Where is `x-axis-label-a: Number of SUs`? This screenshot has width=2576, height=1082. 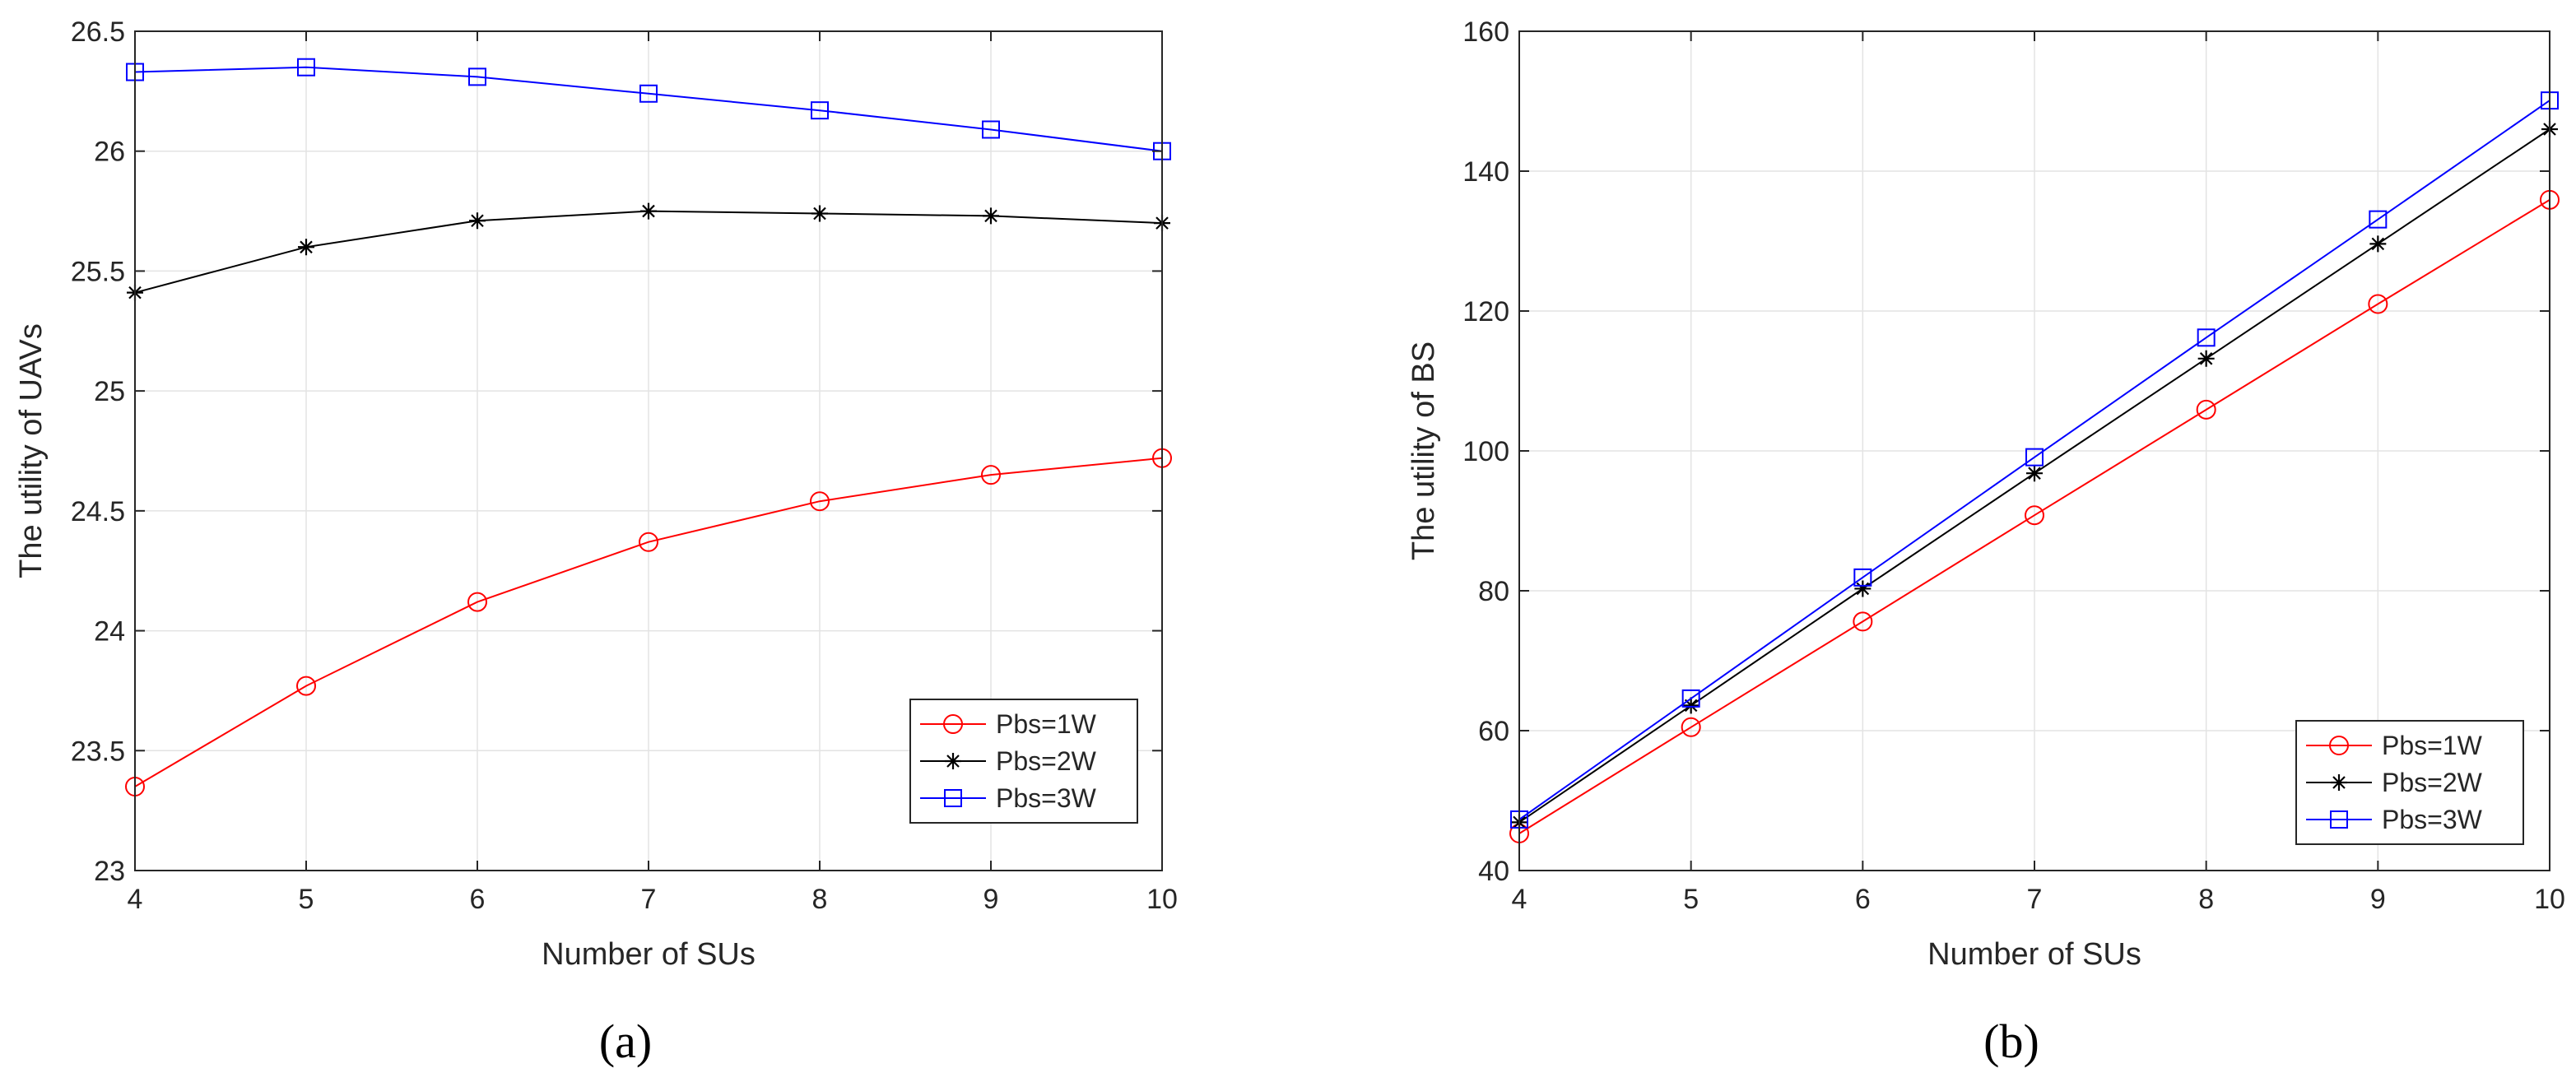 x-axis-label-a: Number of SUs is located at coordinates (649, 954).